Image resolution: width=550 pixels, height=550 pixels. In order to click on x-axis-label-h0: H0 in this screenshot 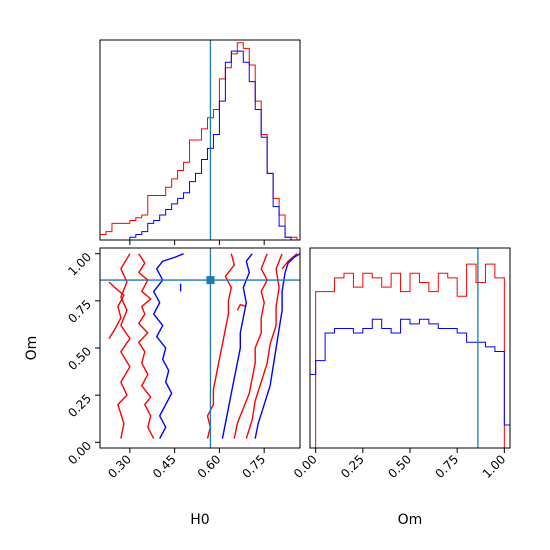, I will do `click(199, 520)`.